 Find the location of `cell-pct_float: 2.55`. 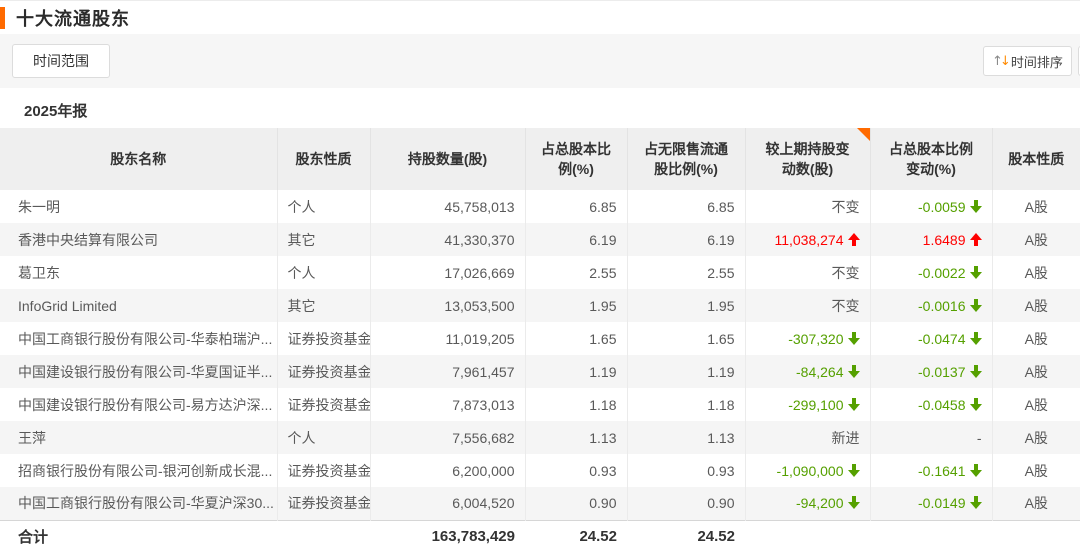

cell-pct_float: 2.55 is located at coordinates (686, 272).